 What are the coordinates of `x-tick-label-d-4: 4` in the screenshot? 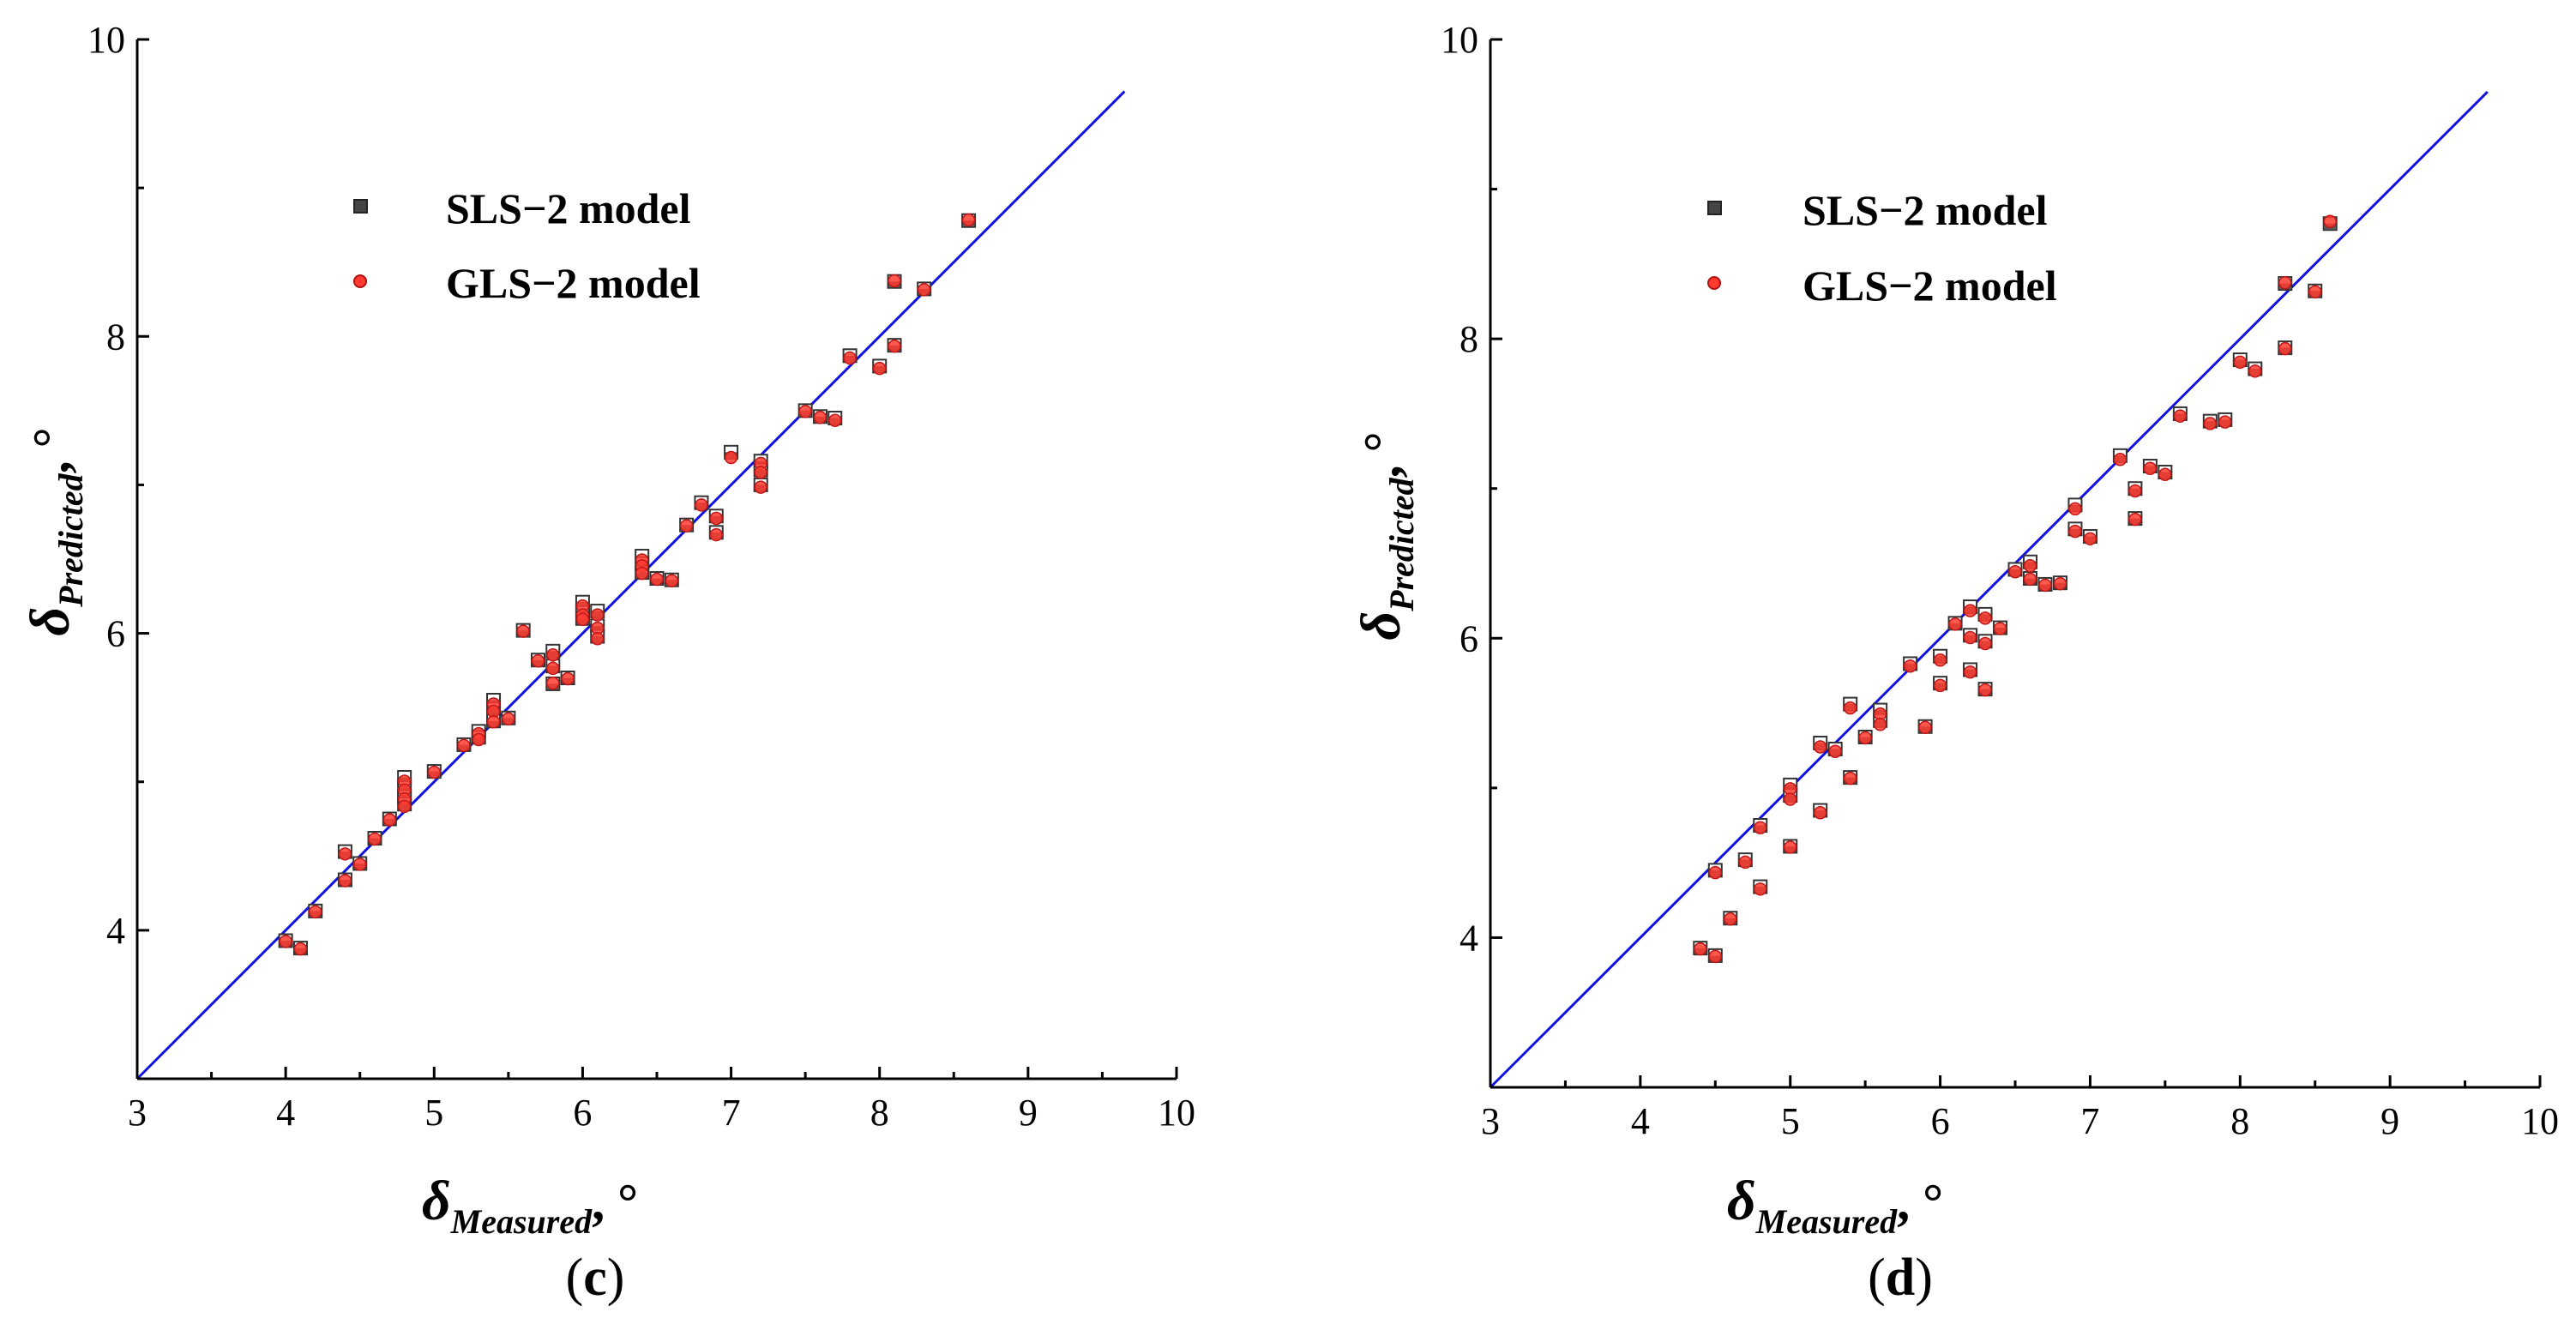 It's located at (1640, 1121).